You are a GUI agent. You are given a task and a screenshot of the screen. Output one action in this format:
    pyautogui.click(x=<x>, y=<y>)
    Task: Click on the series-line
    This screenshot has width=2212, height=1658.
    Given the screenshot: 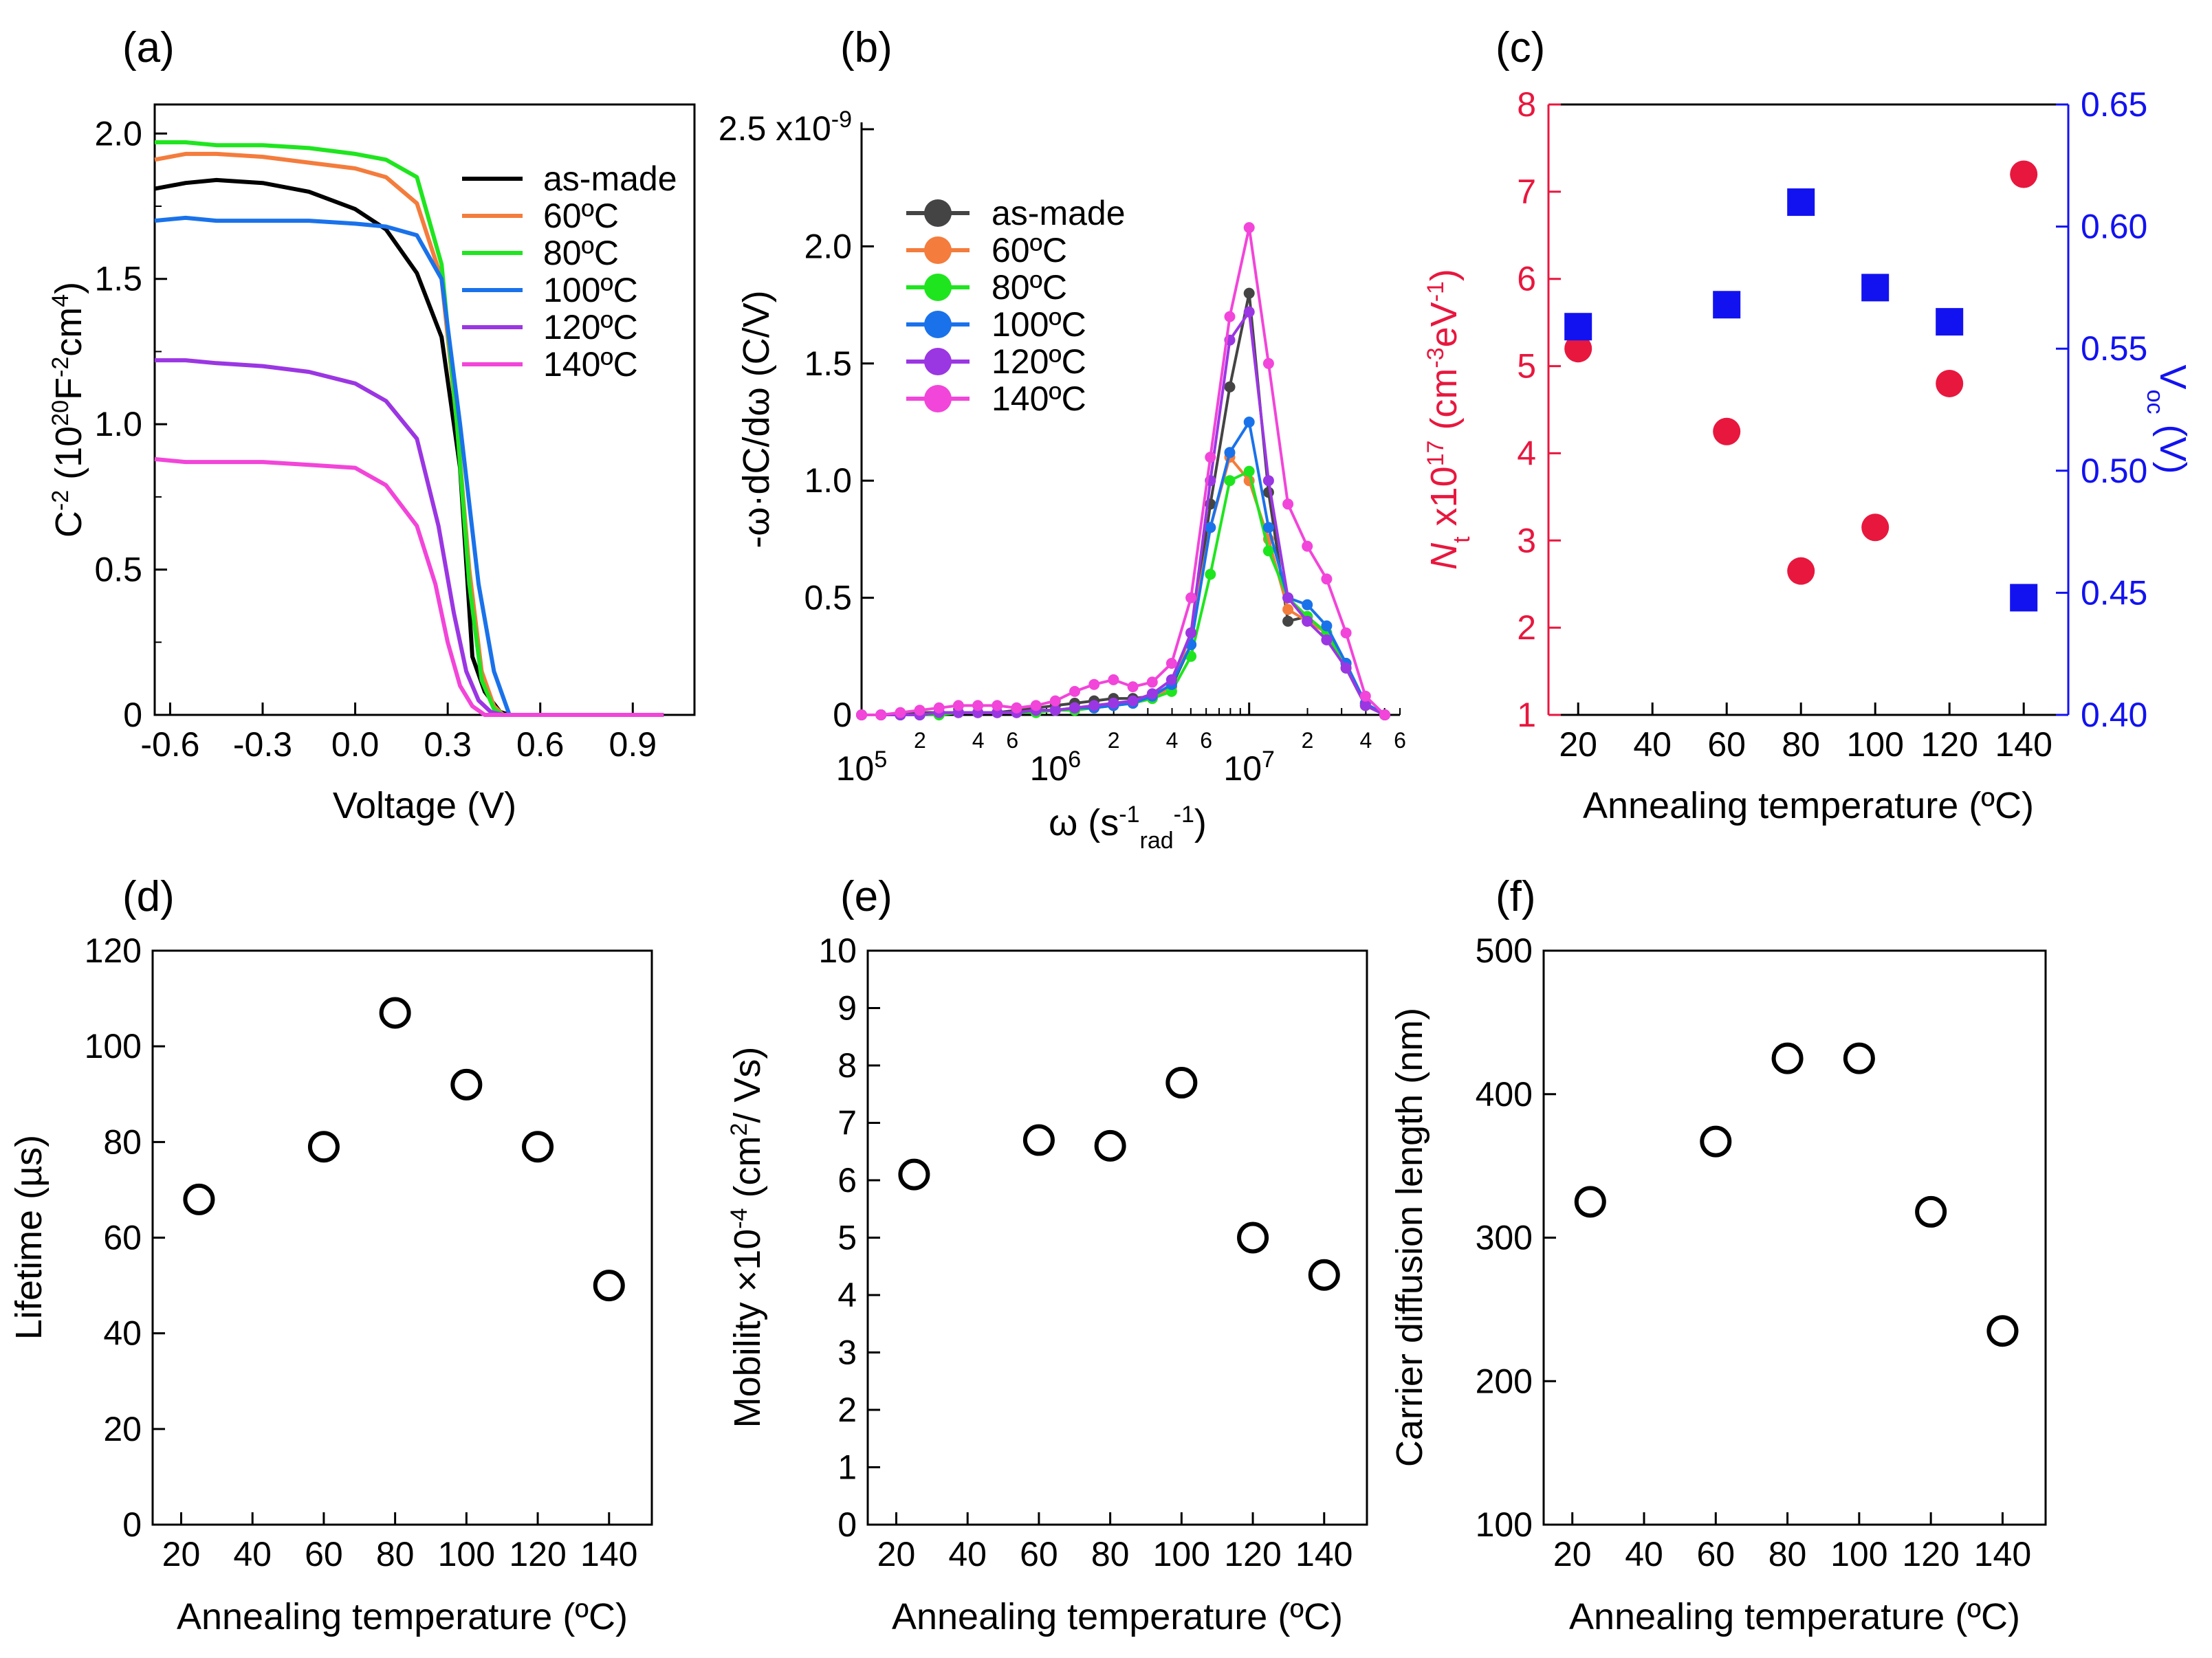 What is the action you would take?
    pyautogui.click(x=1124, y=567)
    